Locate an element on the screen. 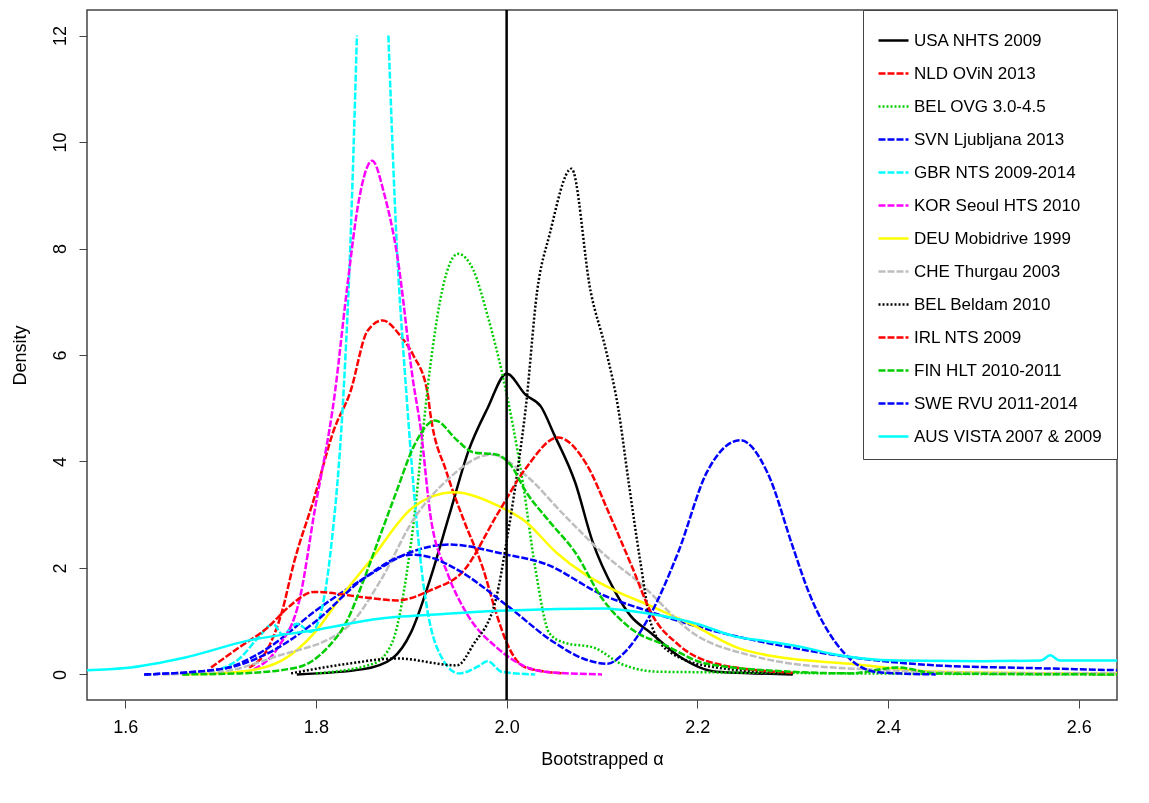 Image resolution: width=1149 pixels, height=803 pixels. y-tick-label: 4 is located at coordinates (59, 461).